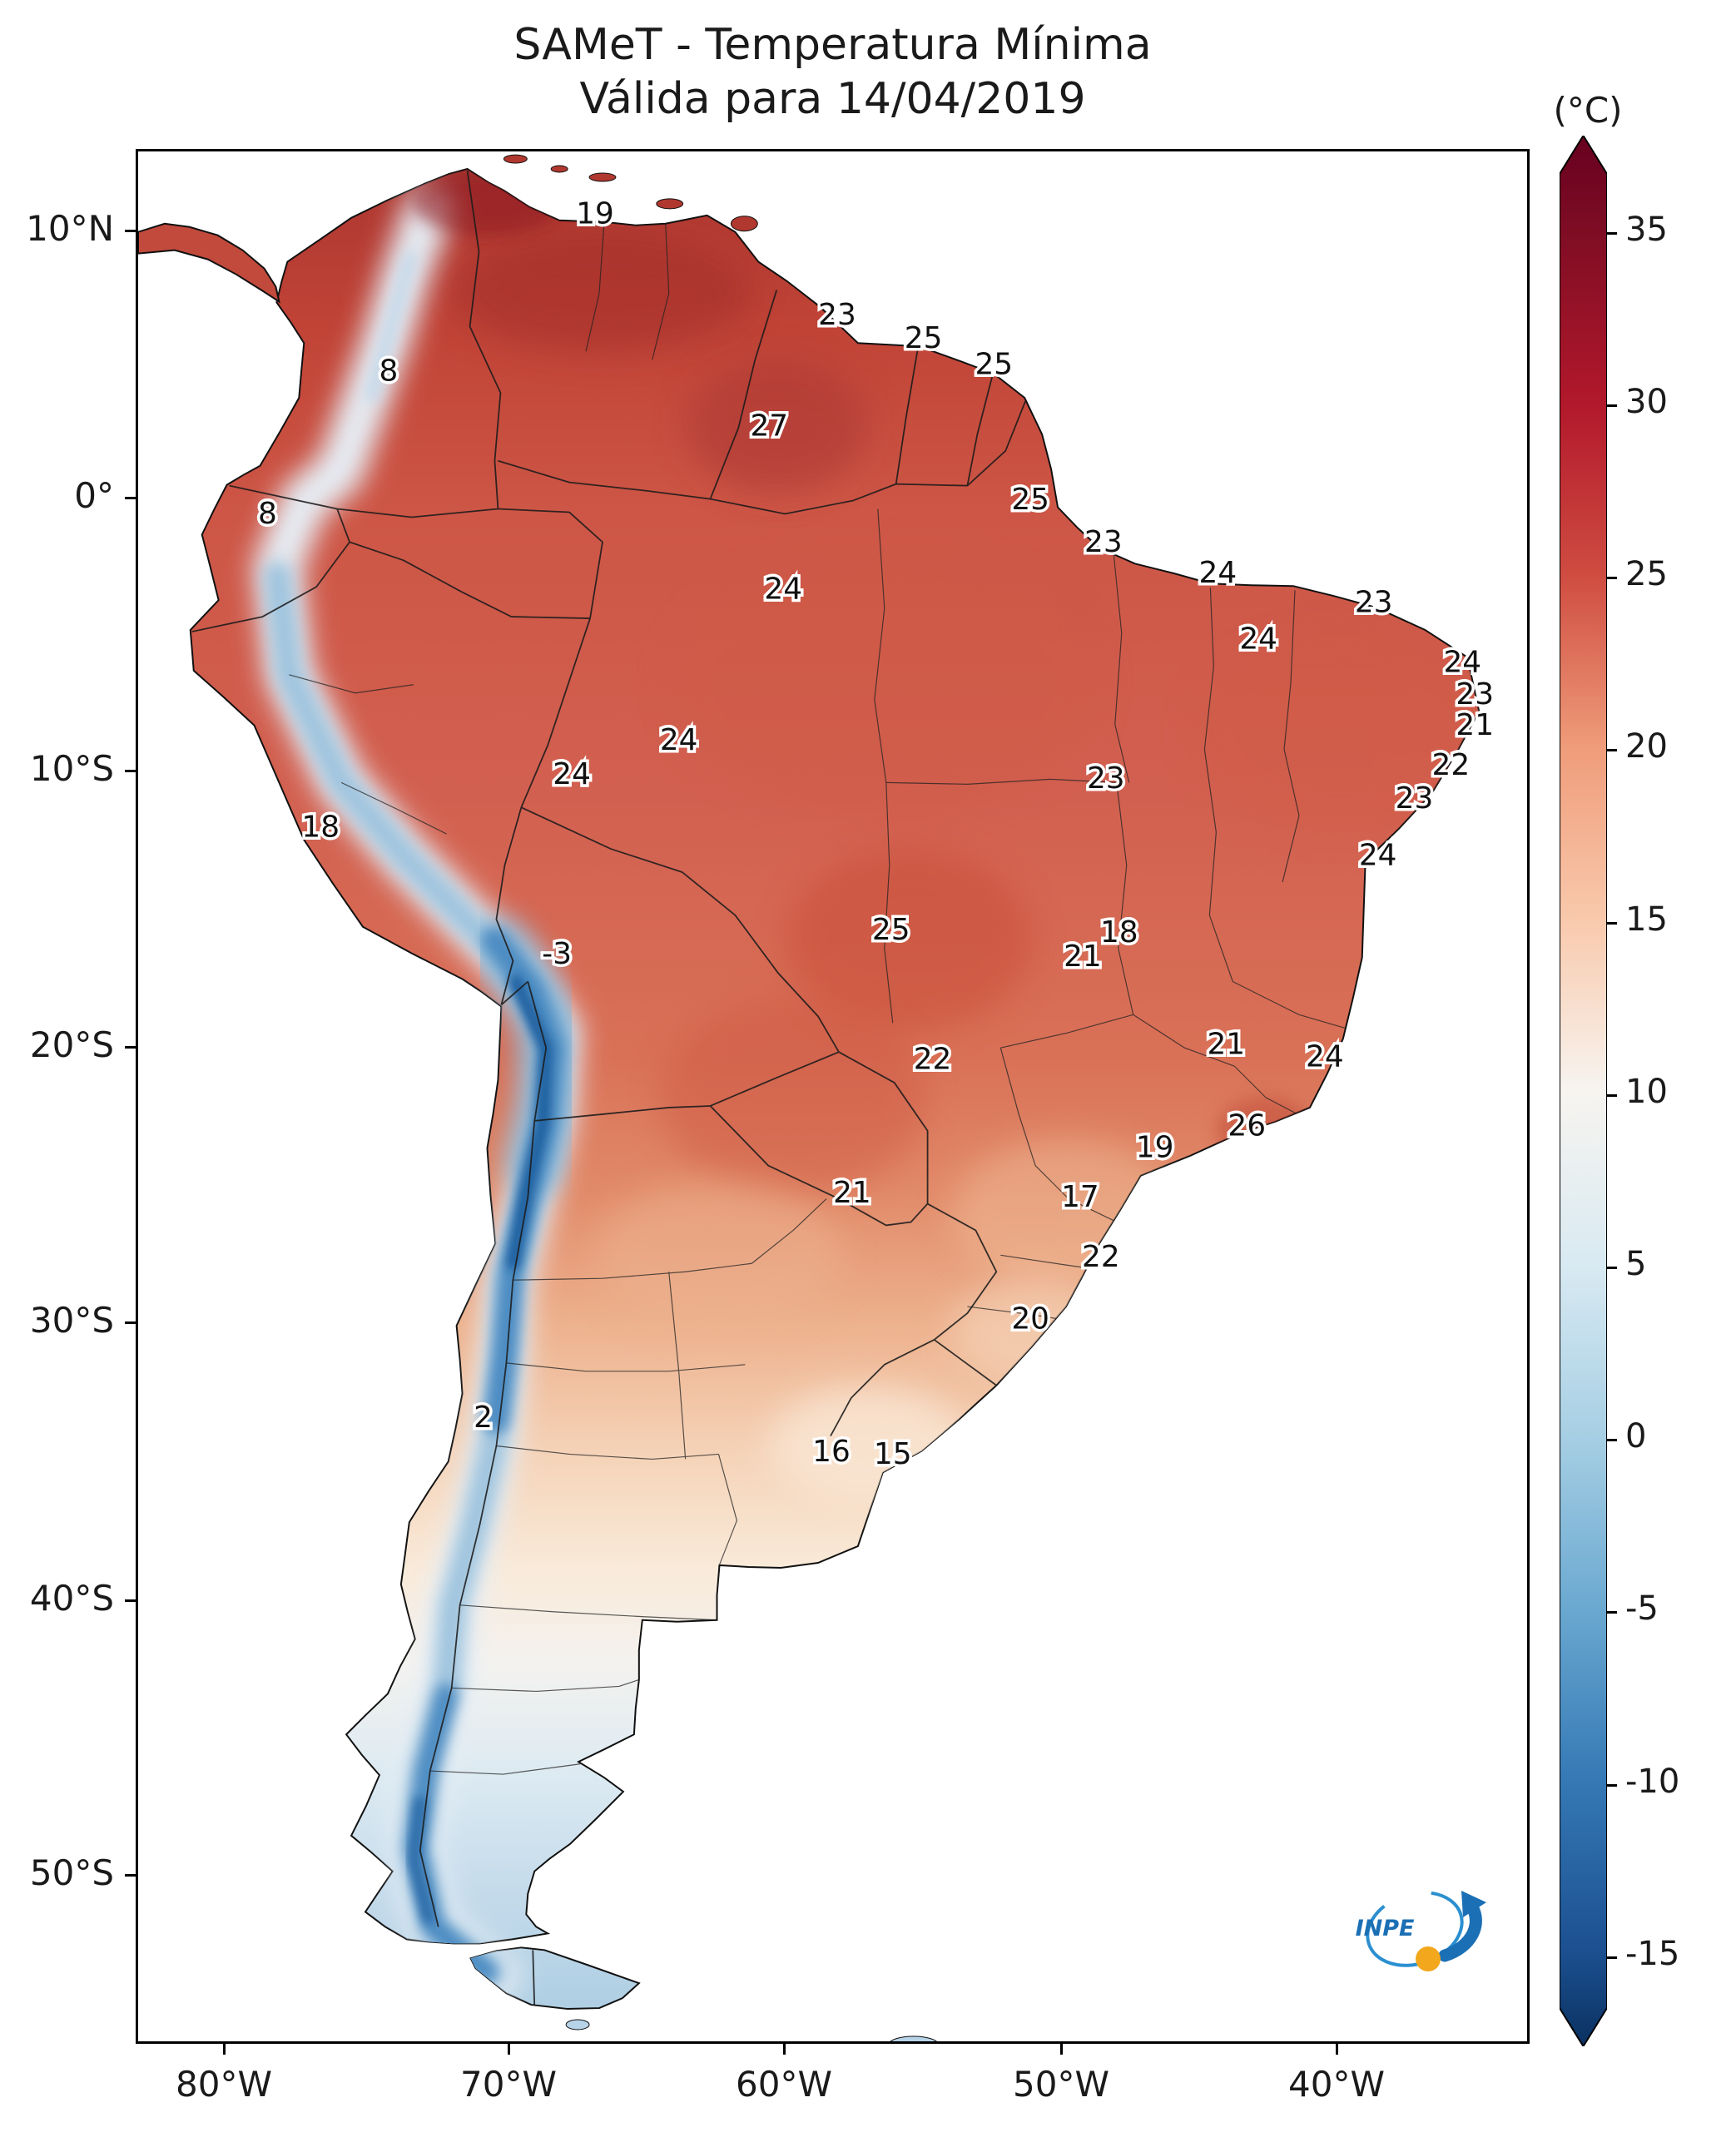 The height and width of the screenshot is (2152, 1736). Describe the element at coordinates (1337, 2084) in the screenshot. I see `x-axis-tick-label: 40°W` at that location.